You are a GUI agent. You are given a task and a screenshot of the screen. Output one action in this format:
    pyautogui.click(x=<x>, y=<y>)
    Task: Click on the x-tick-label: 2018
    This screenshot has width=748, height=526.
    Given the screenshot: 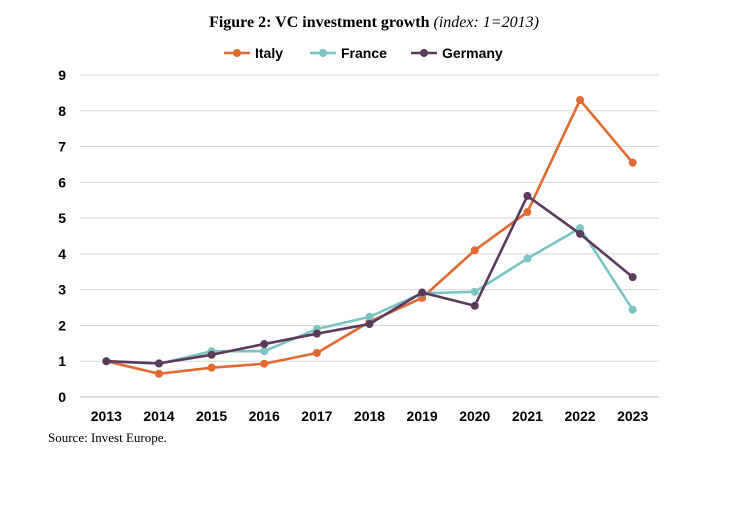 What is the action you would take?
    pyautogui.click(x=369, y=416)
    